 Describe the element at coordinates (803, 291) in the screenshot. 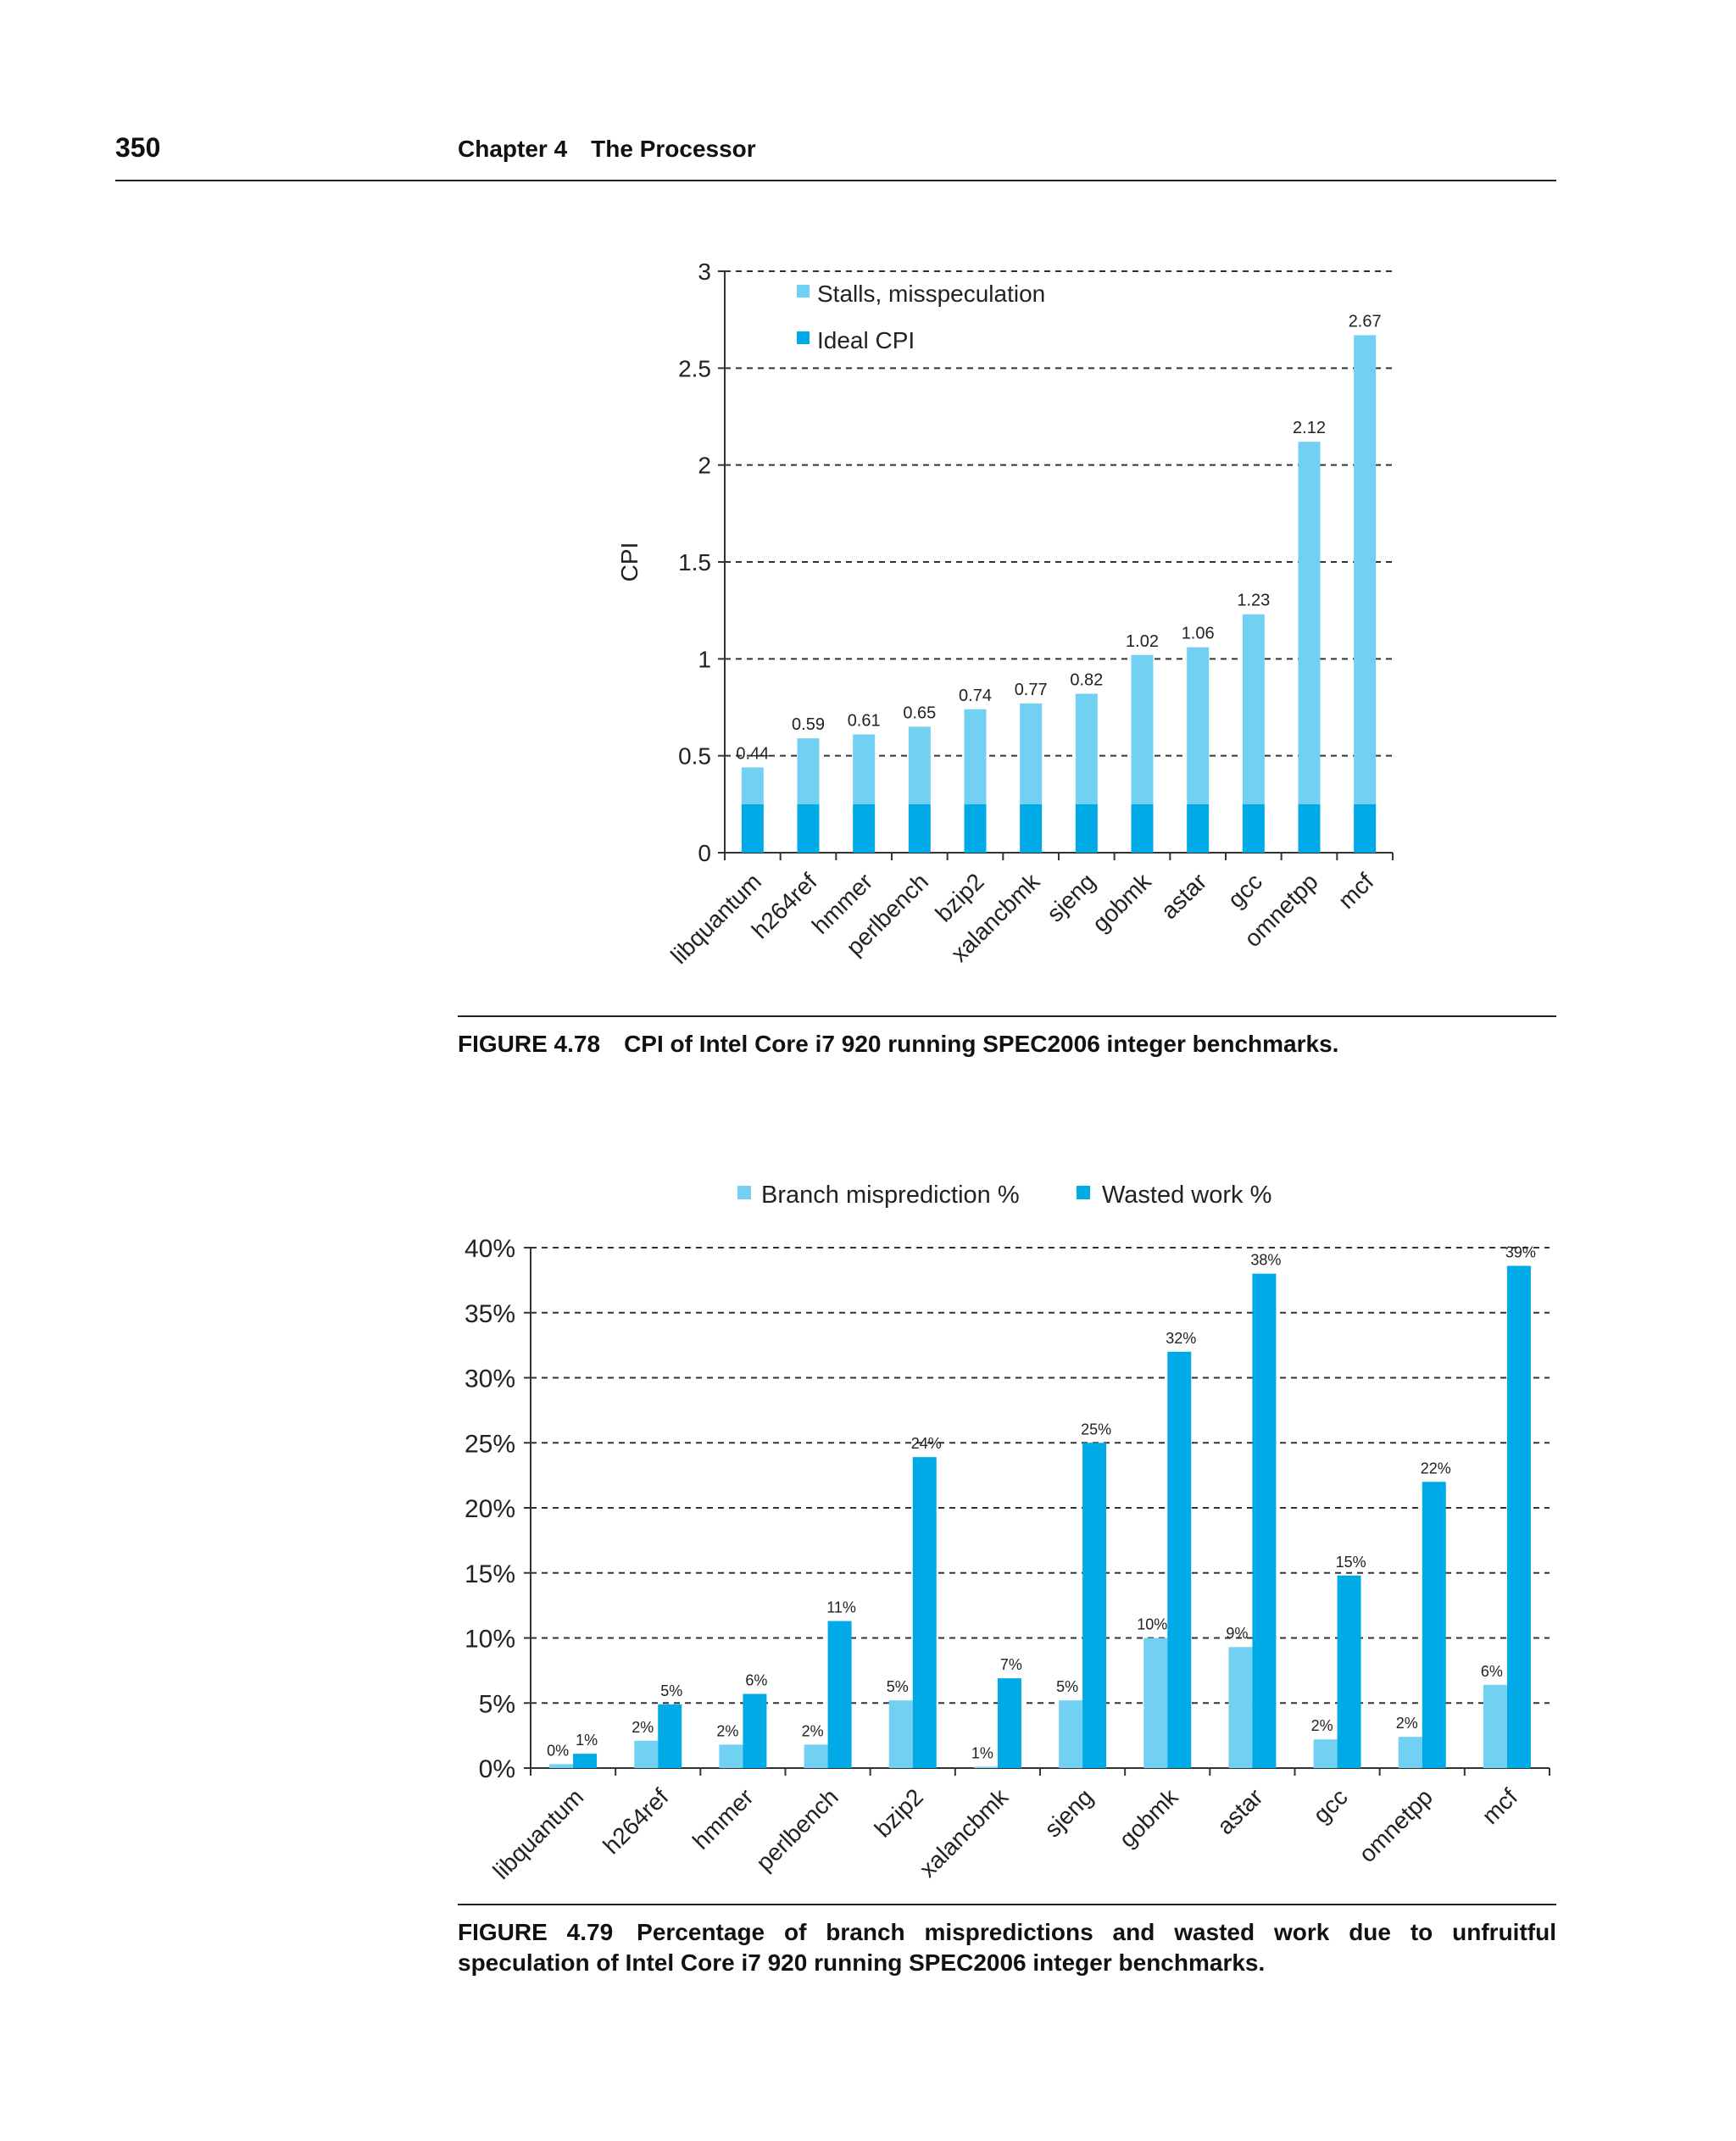

I see `legend-swatch-stalls` at that location.